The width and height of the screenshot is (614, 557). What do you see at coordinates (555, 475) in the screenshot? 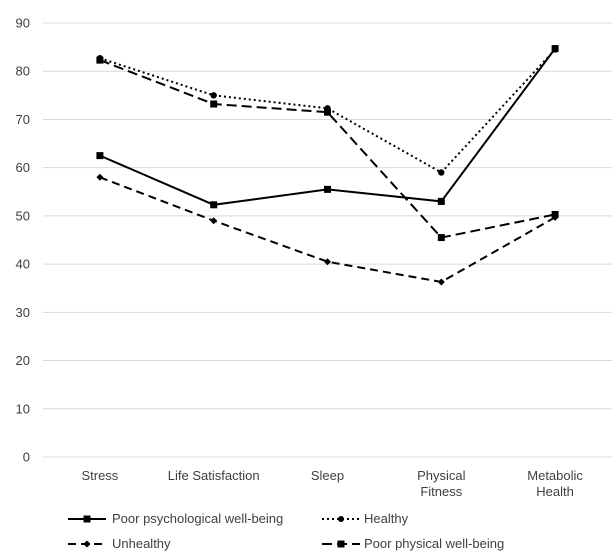
I see `x-tick-label-line: Metabolic` at bounding box center [555, 475].